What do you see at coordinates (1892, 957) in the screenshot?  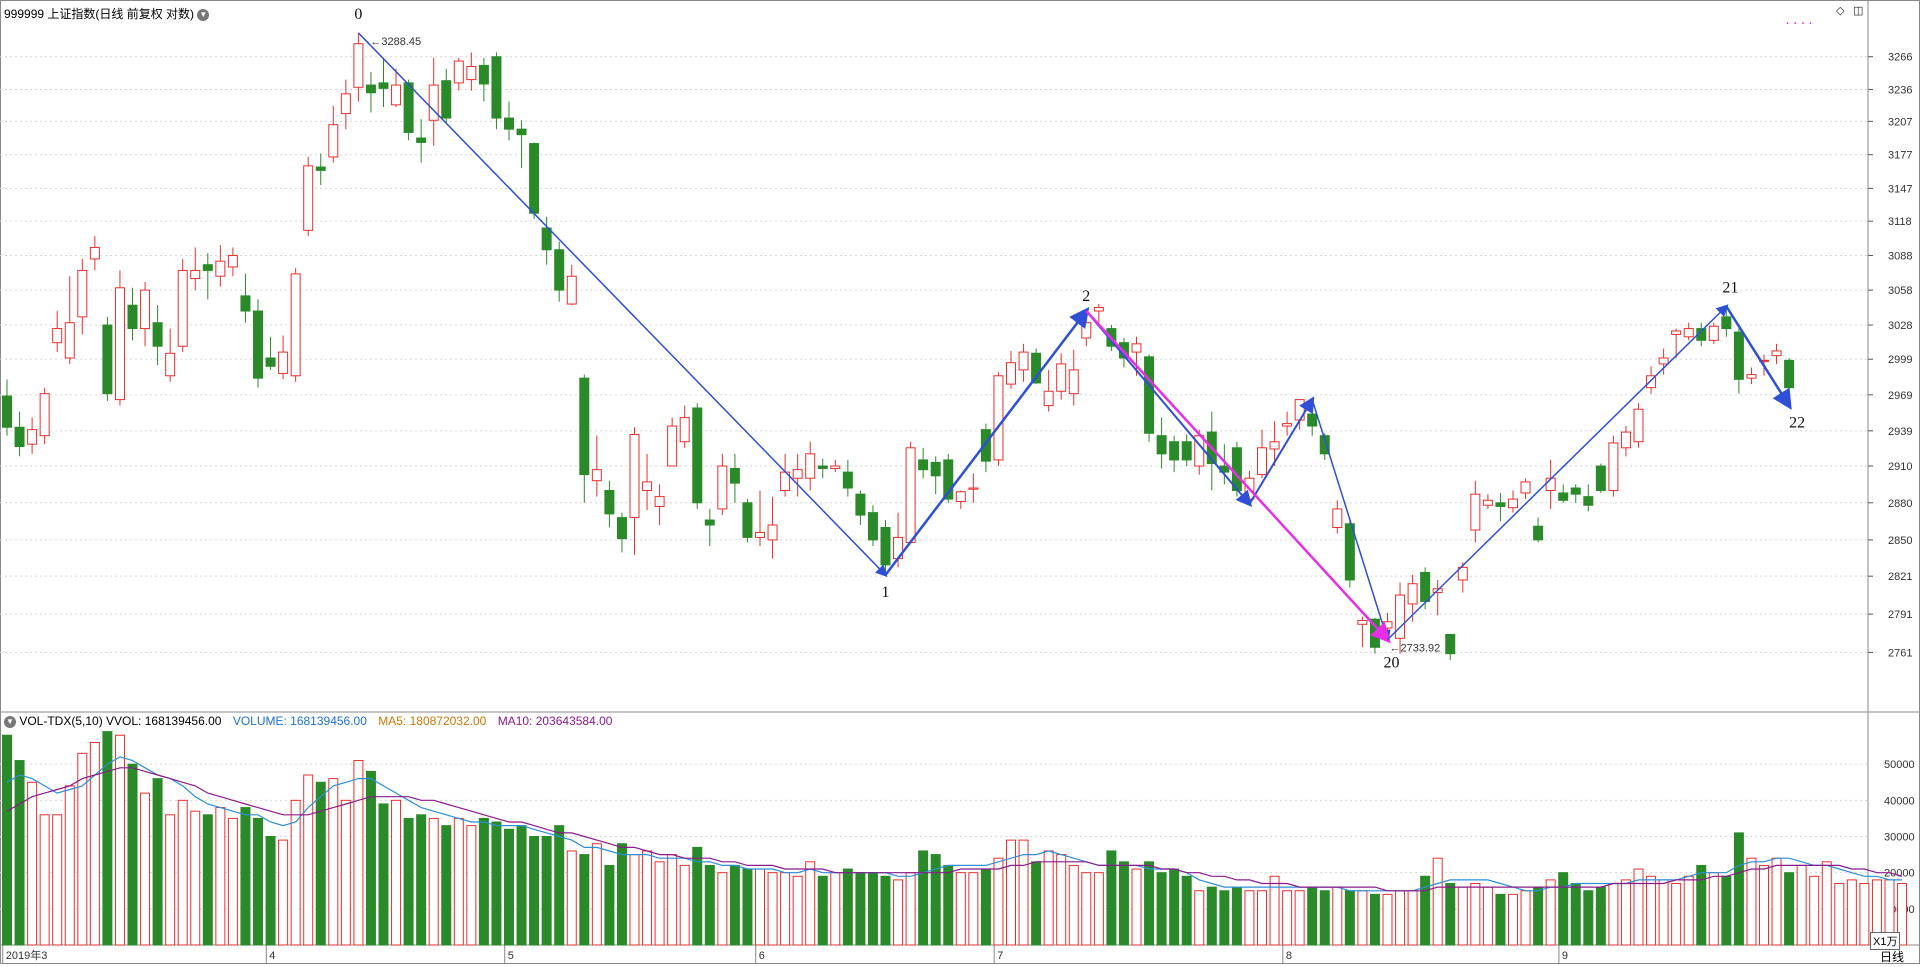 I see `period-label: 日线` at bounding box center [1892, 957].